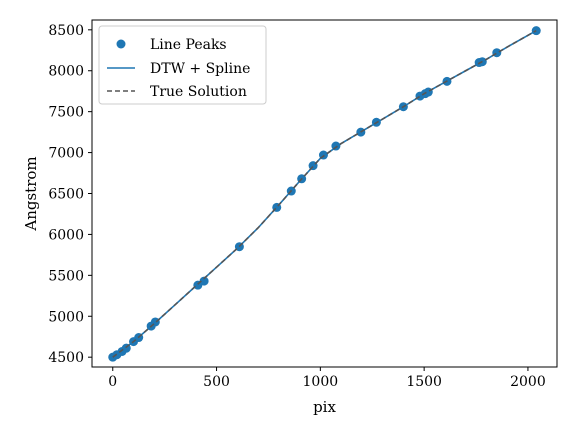 The height and width of the screenshot is (439, 582). I want to click on y-tick-label: 7000, so click(66, 154).